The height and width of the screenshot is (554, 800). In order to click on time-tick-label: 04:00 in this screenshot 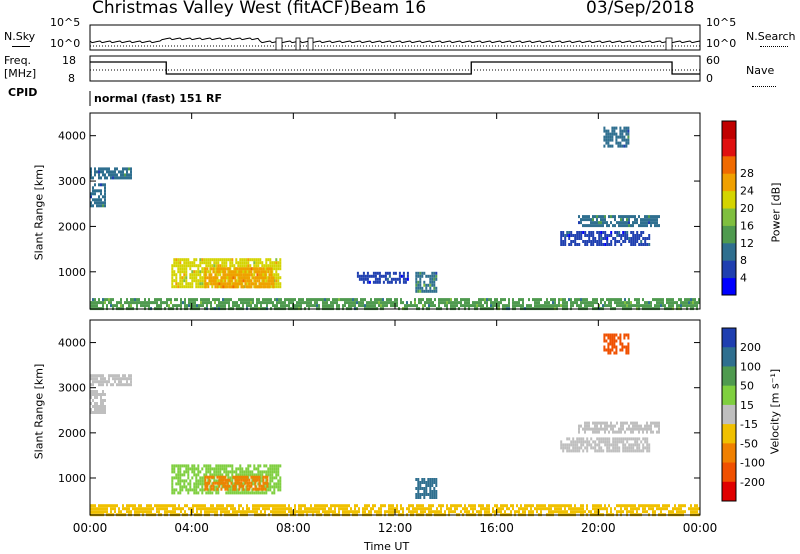, I will do `click(191, 528)`.